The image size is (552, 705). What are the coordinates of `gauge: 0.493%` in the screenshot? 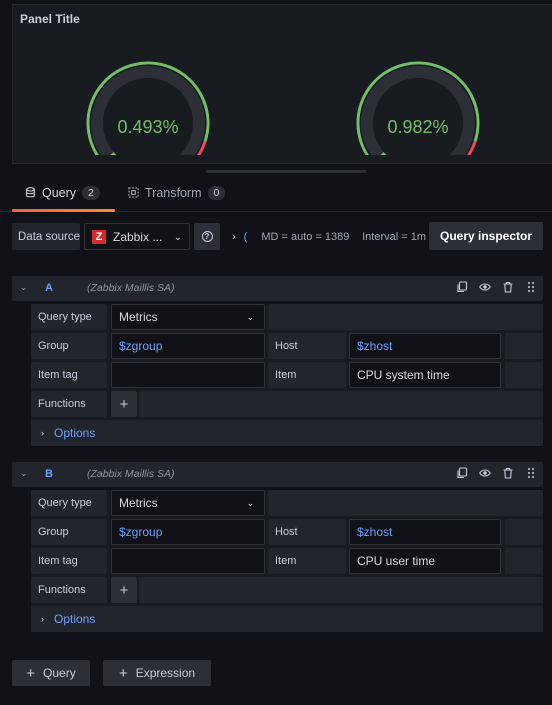 It's located at (148, 100).